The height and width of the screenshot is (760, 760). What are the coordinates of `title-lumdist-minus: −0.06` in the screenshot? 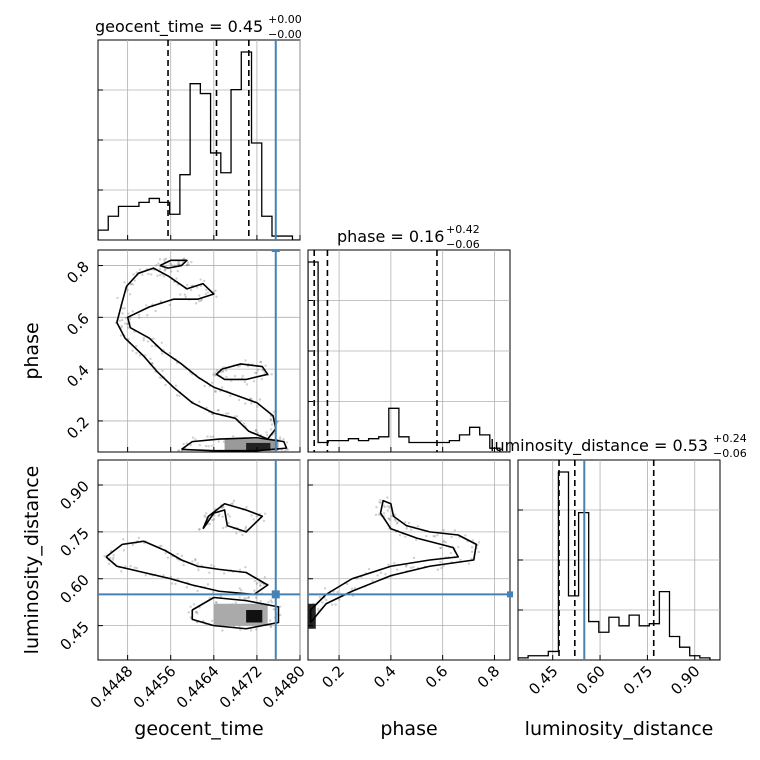 It's located at (730, 453).